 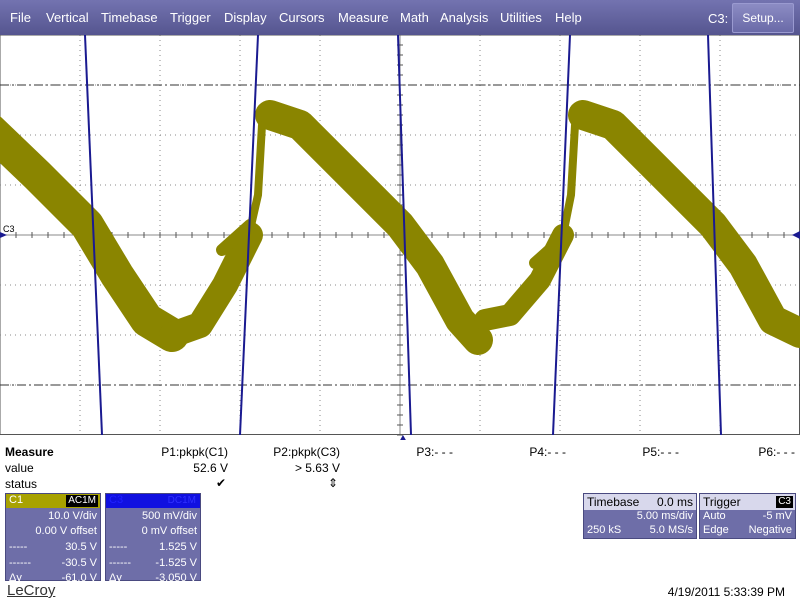 I want to click on coupling-badge: AC1M, so click(x=82, y=501).